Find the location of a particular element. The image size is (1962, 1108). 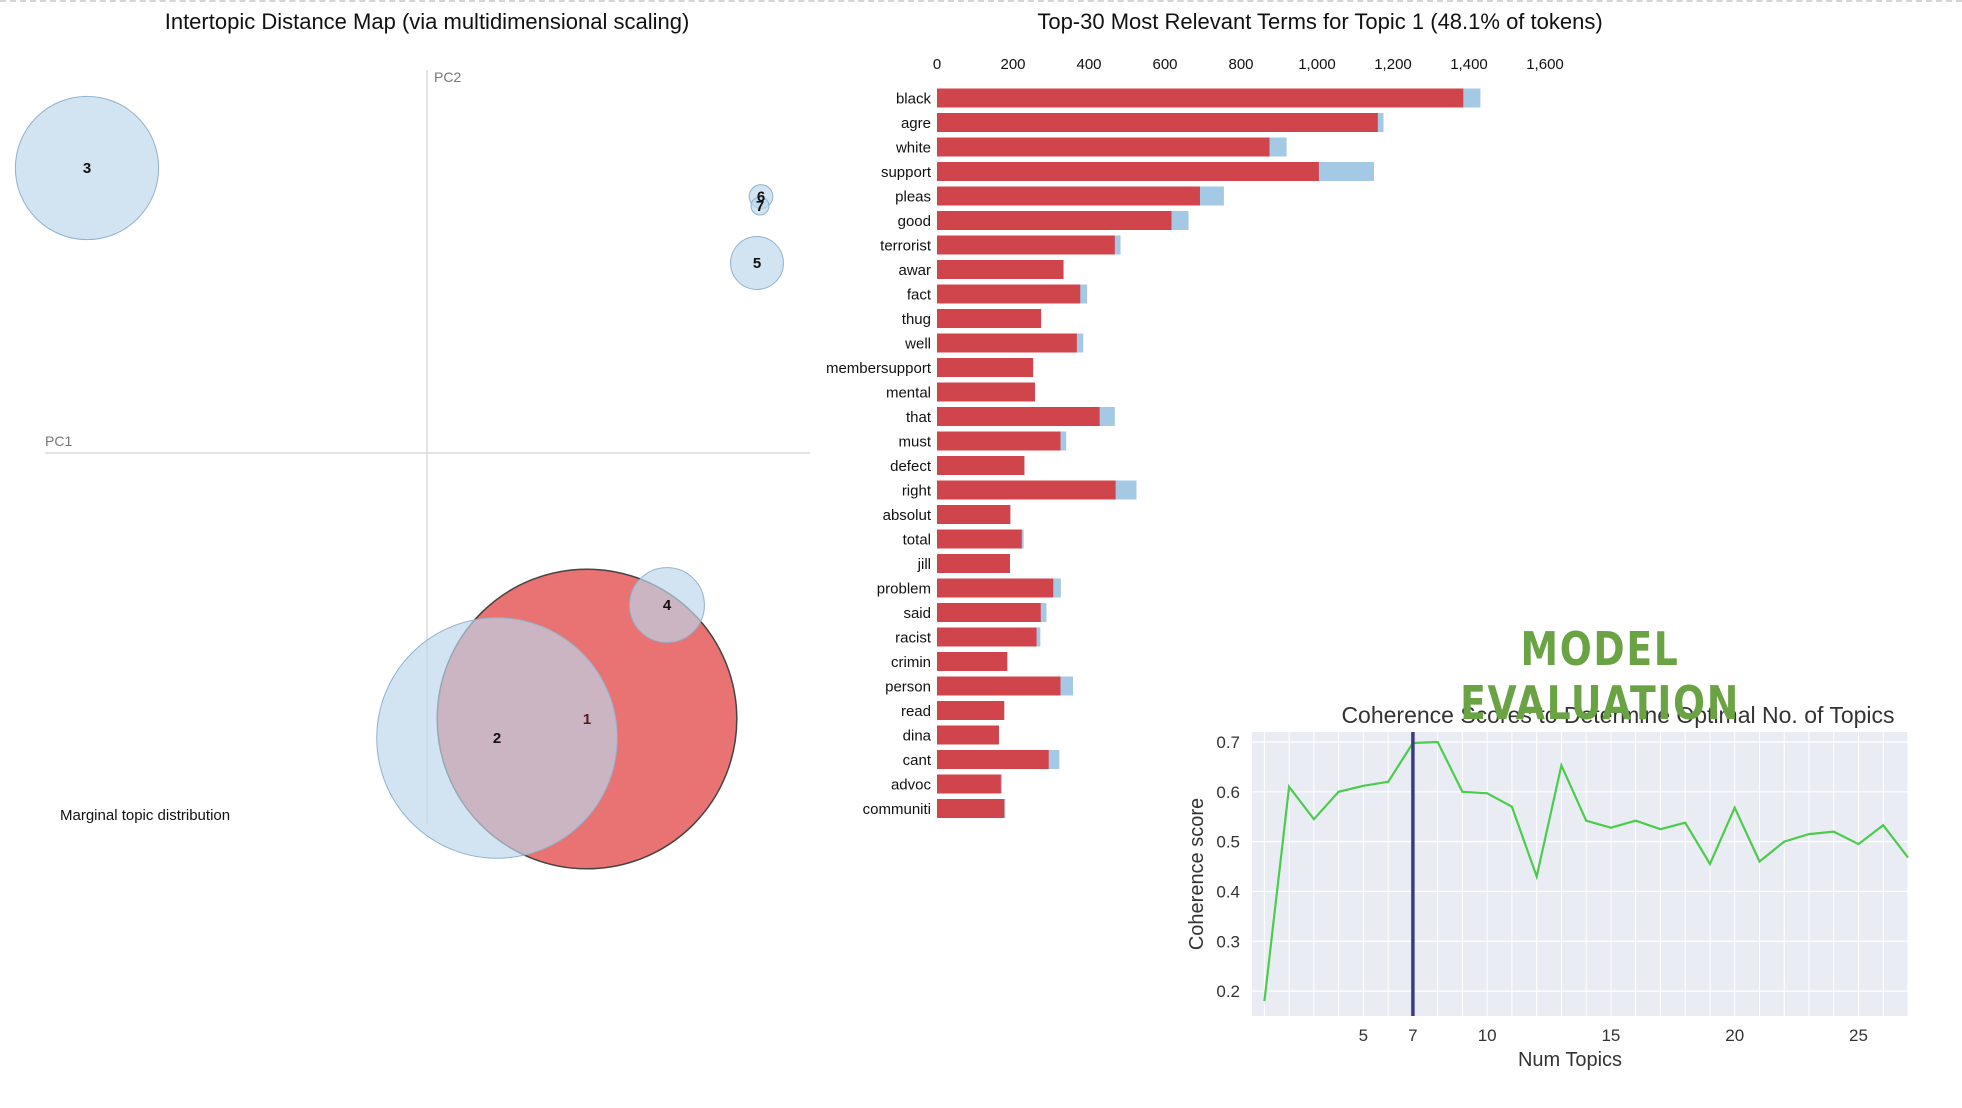

topic-bar-total is located at coordinates (979, 539).